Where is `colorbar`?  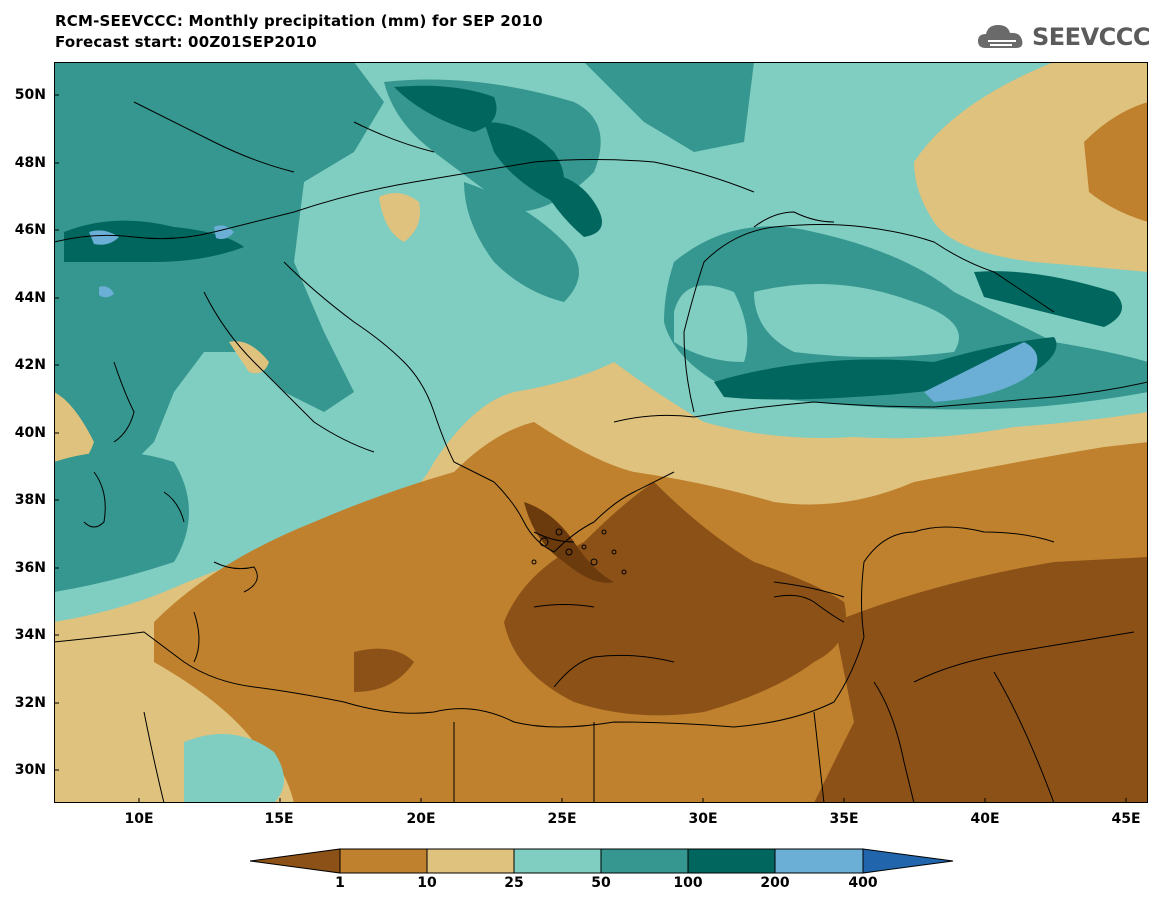
colorbar is located at coordinates (602, 861).